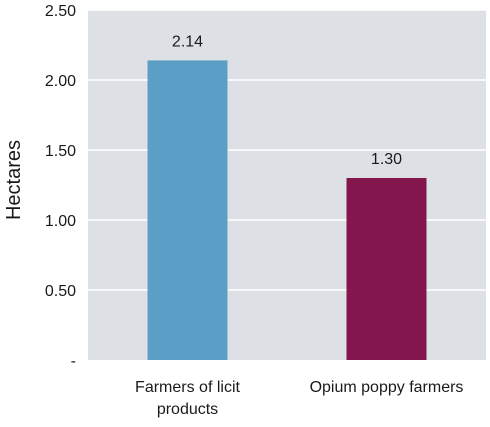 The height and width of the screenshot is (427, 490). I want to click on x-tick-label: Farmers of licit, so click(187, 387).